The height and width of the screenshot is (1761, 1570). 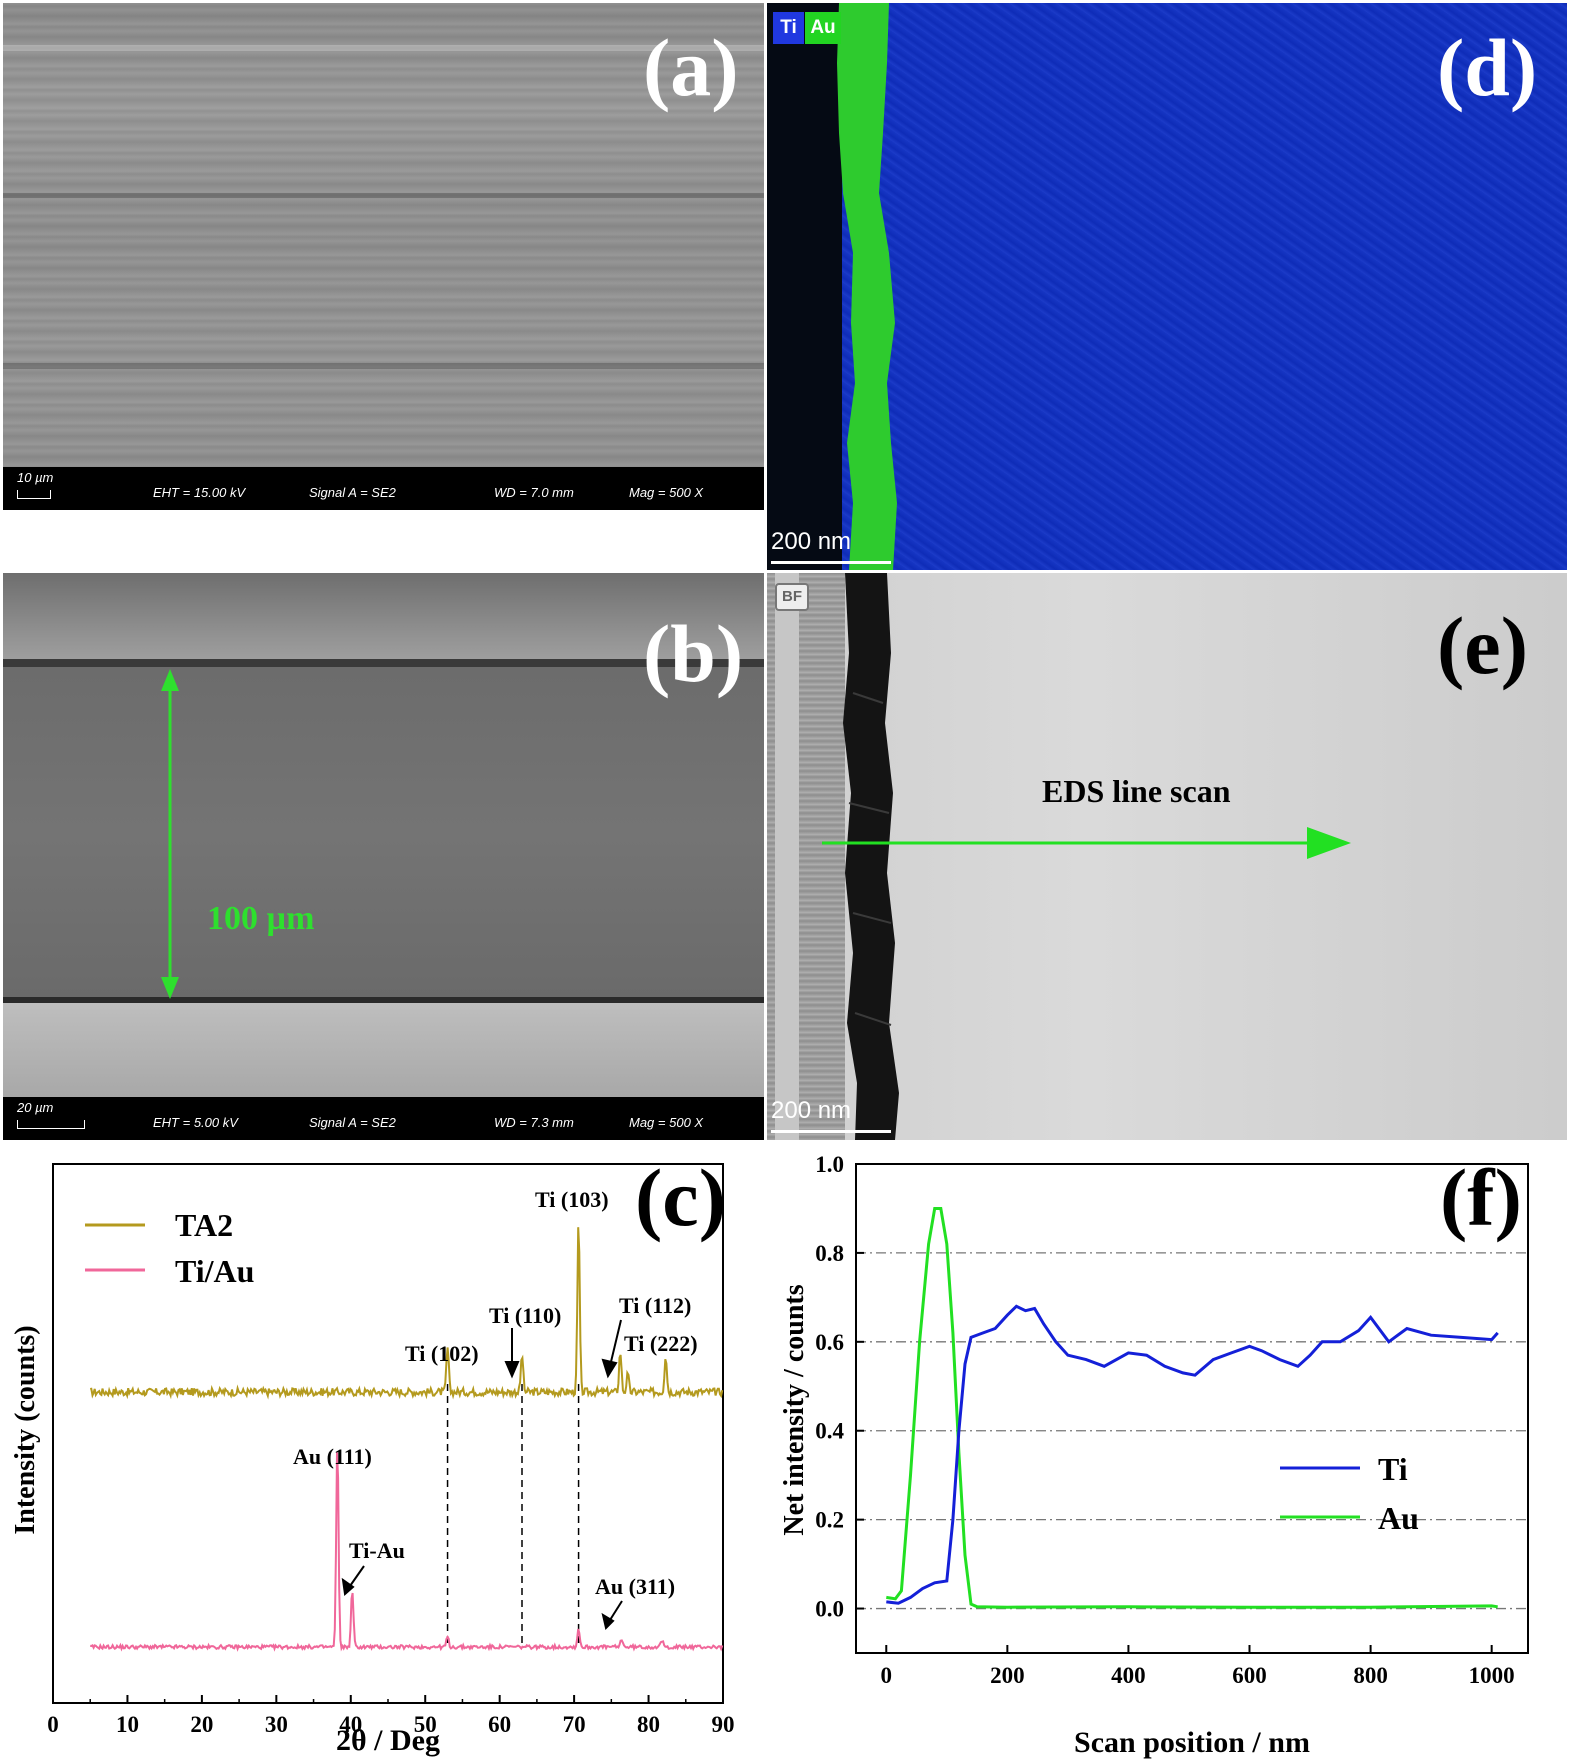 What do you see at coordinates (442, 1353) in the screenshot?
I see `annotation-ti-102: Ti (102)` at bounding box center [442, 1353].